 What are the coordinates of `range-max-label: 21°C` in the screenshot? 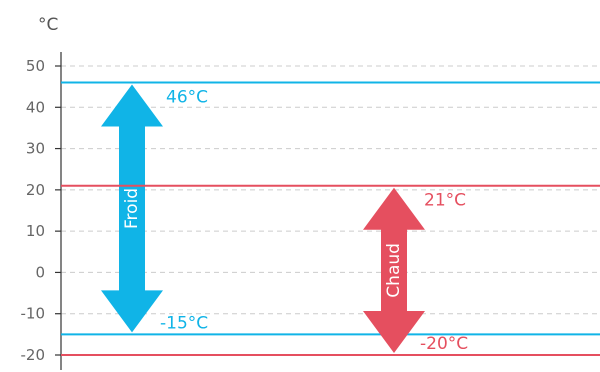 It's located at (445, 201).